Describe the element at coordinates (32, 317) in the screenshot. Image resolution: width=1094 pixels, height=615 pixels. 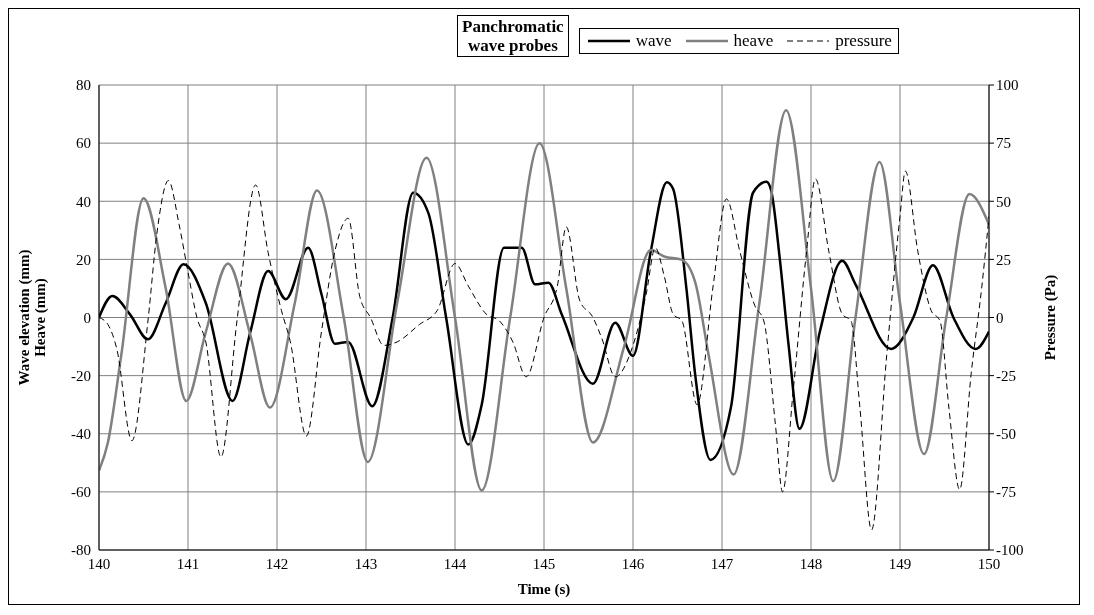
I see `y-axis-title: Wave elevation (mm) Heave (mm)` at that location.